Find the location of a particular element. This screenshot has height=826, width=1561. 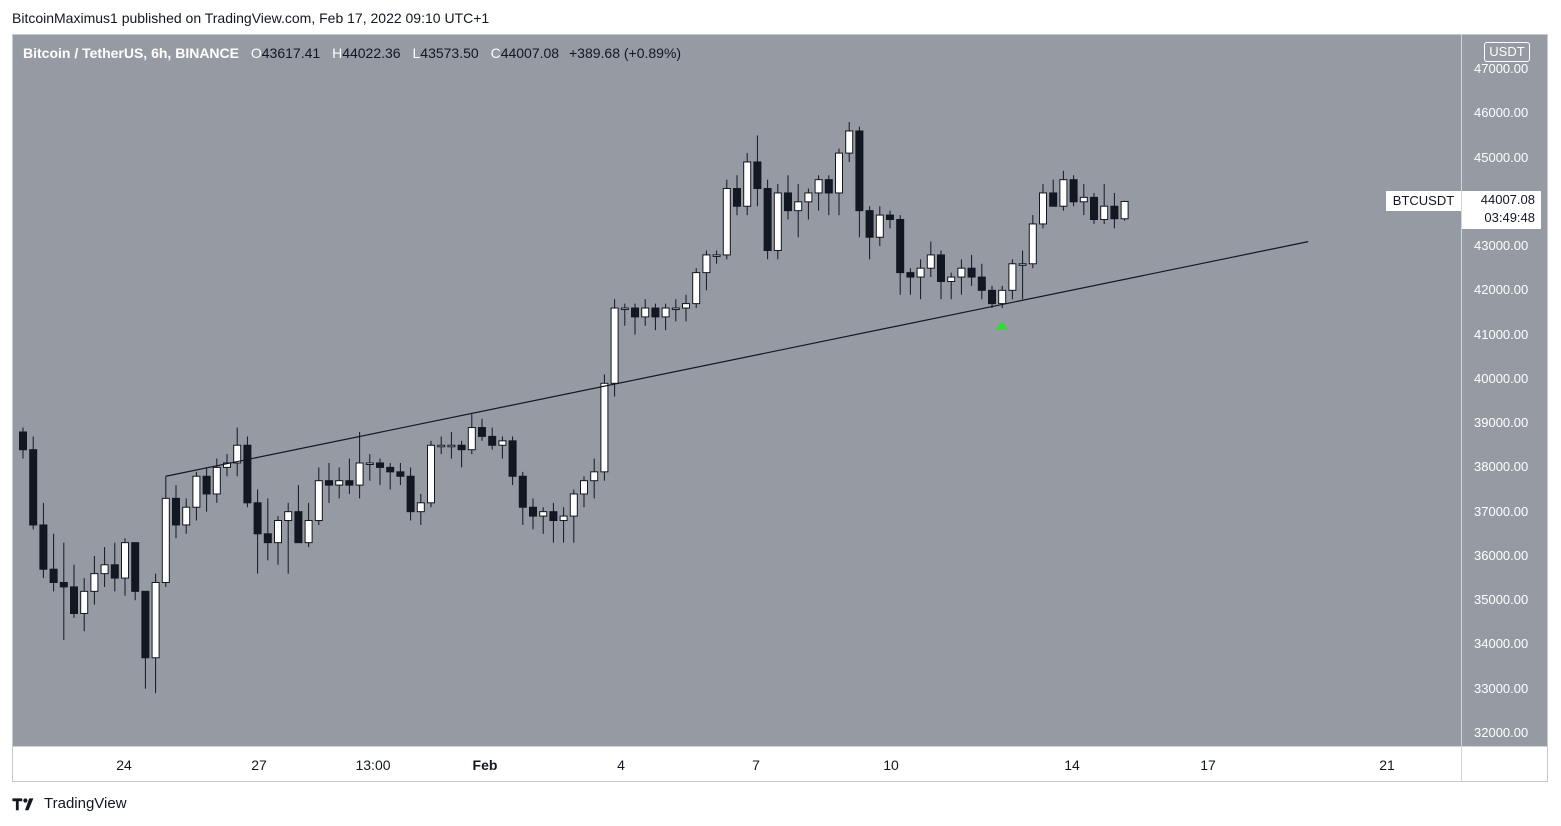

axis-corner is located at coordinates (1504, 763).